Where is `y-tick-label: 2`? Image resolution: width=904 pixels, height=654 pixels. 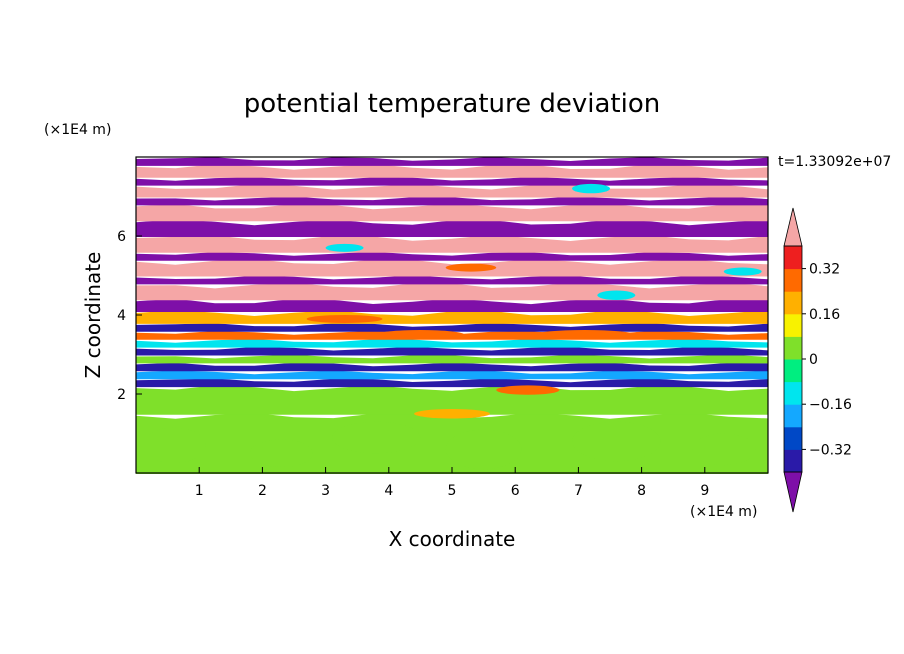 y-tick-label: 2 is located at coordinates (121, 395).